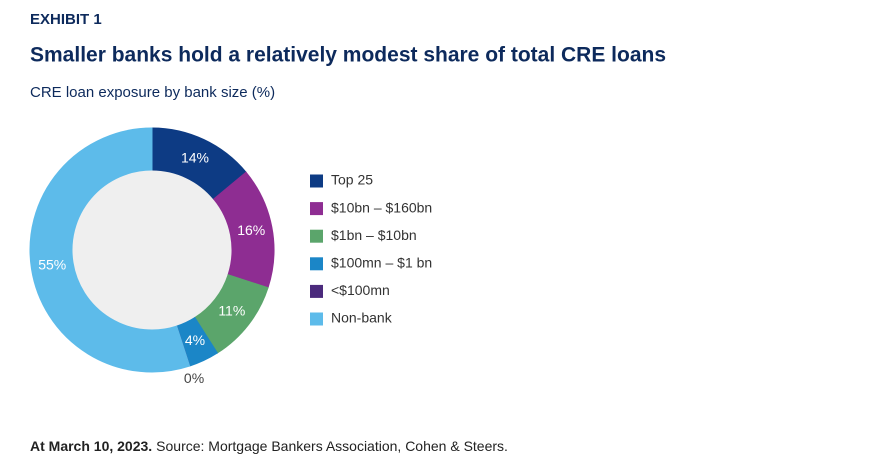 This screenshot has width=872, height=469. I want to click on donut-slice, so click(110, 250).